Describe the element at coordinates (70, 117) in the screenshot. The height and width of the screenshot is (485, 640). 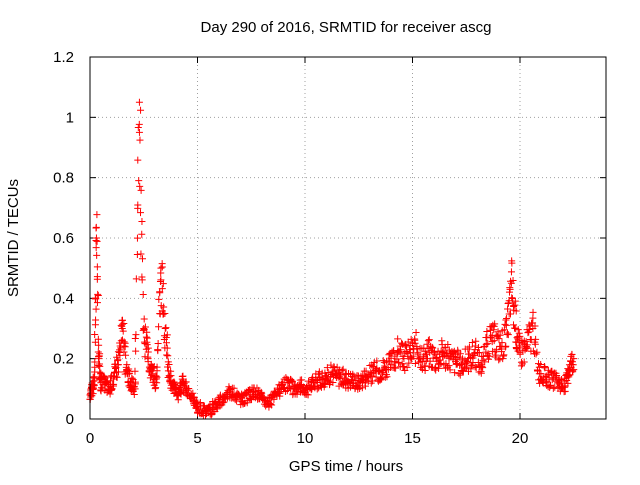
I see `y-tick-label: 1` at that location.